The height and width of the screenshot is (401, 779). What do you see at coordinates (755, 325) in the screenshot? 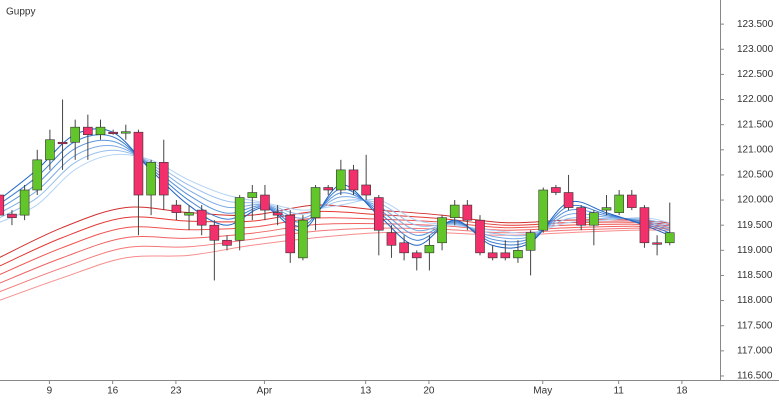
I see `y-tick-label: 117.500` at bounding box center [755, 325].